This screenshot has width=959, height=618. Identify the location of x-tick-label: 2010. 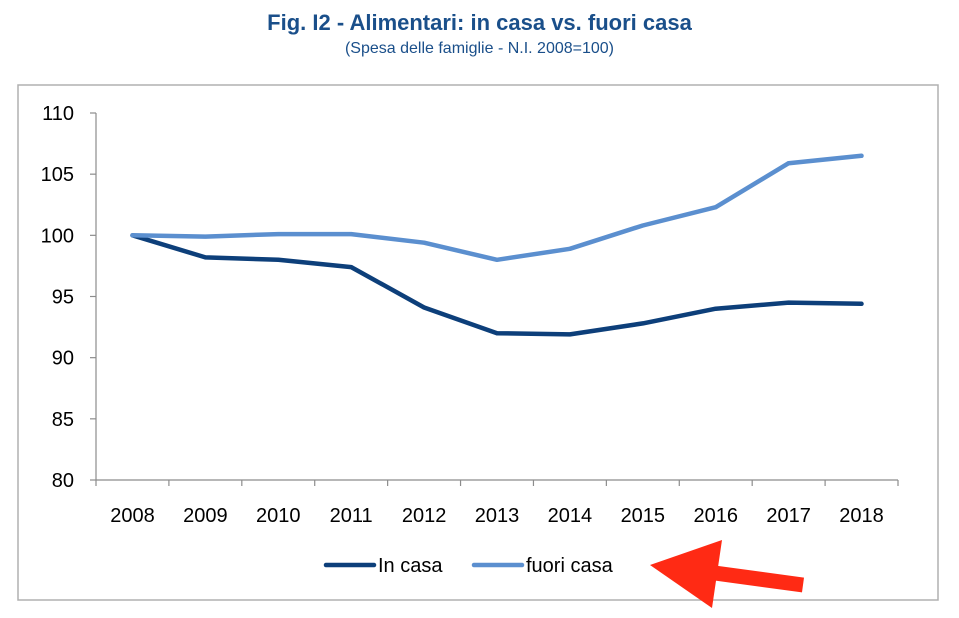
(278, 516).